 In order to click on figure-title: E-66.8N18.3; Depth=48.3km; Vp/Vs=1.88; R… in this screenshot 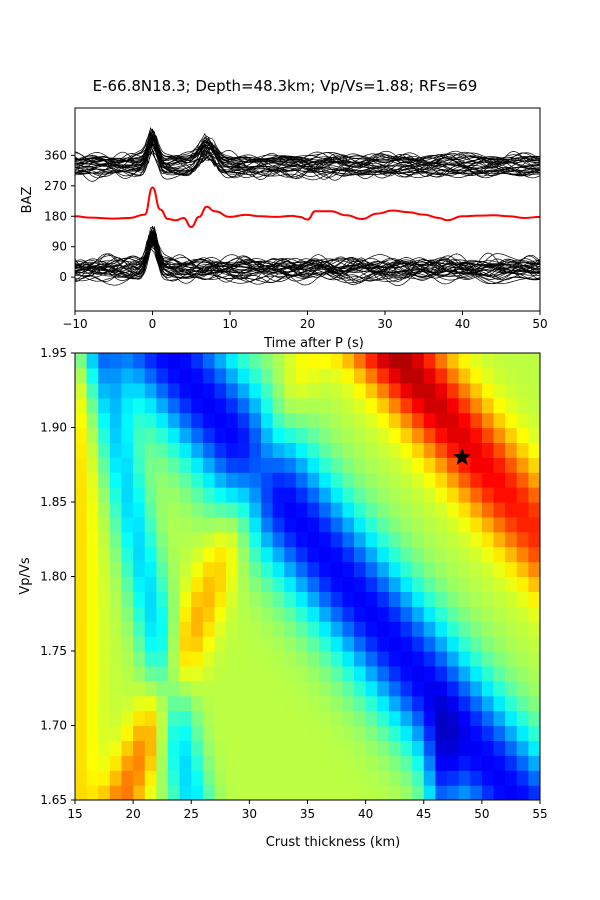, I will do `click(285, 86)`.